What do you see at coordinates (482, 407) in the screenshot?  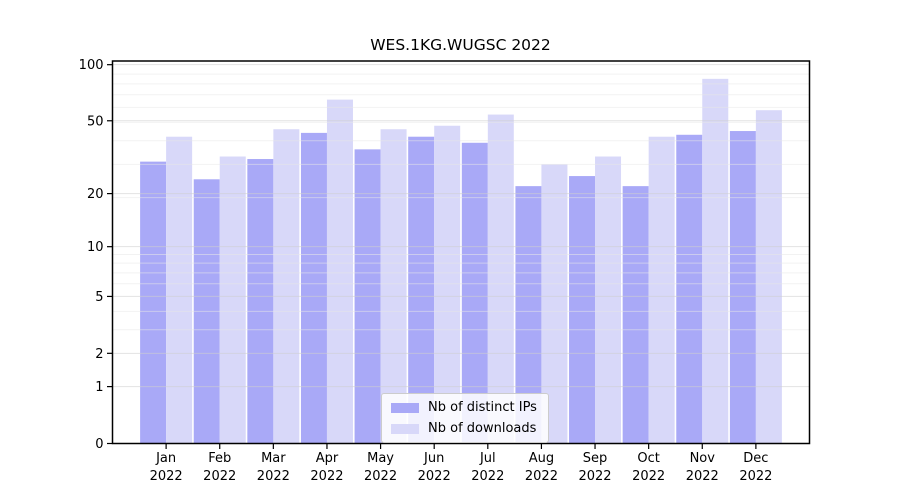 I see `legend-label-distinct-ips: Nb of distinct IPs` at bounding box center [482, 407].